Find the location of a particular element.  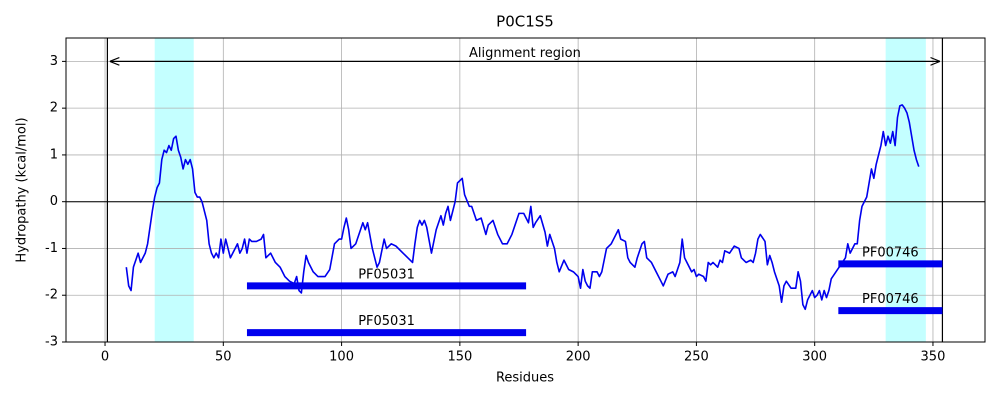

y-tick-label: -3 is located at coordinates (51, 342).